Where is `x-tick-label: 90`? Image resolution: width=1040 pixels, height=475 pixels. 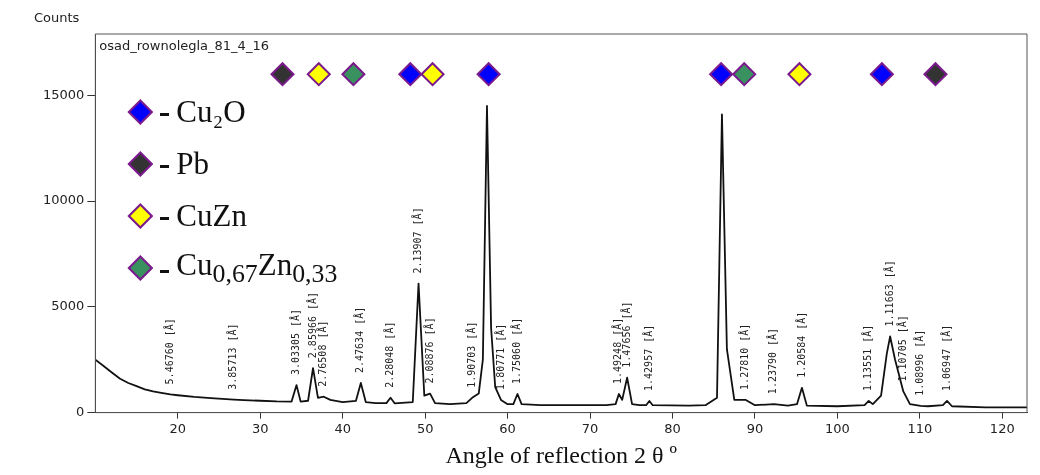
x-tick-label: 90 is located at coordinates (755, 428).